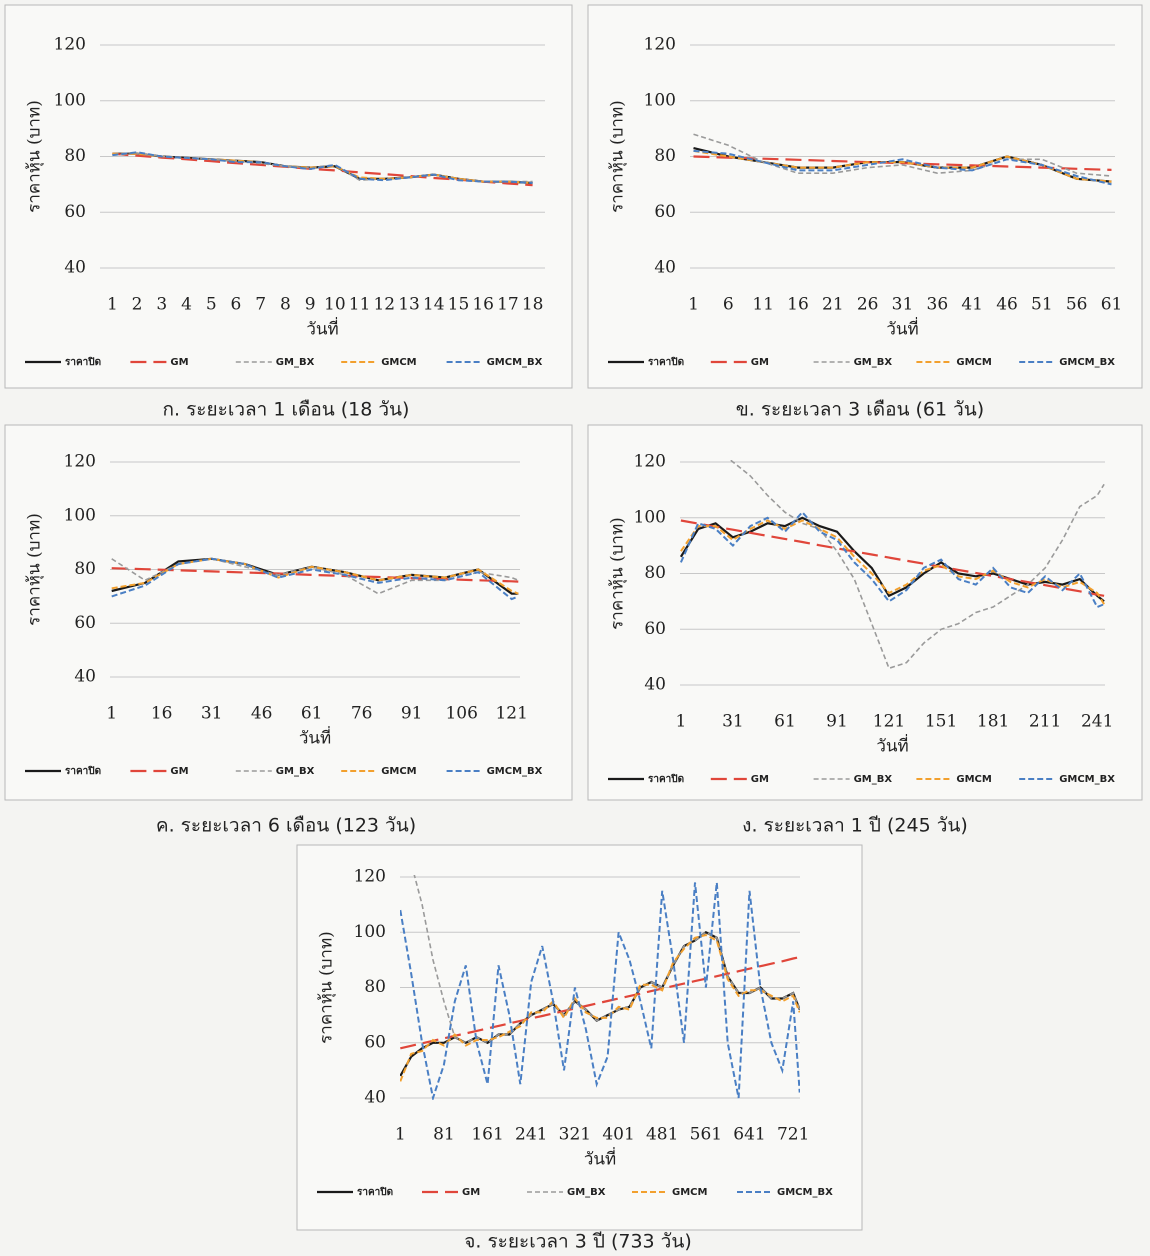 The height and width of the screenshot is (1256, 1150). What do you see at coordinates (335, 305) in the screenshot?
I see `x-tick-label: 10` at bounding box center [335, 305].